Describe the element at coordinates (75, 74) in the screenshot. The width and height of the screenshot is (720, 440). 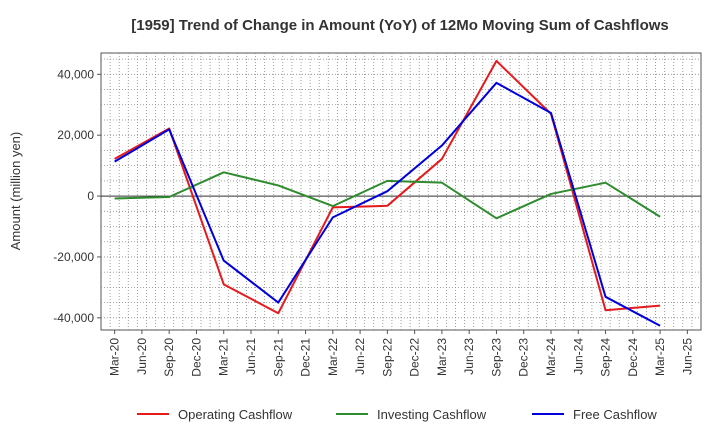
I see `y-tick-label: 40,000` at that location.